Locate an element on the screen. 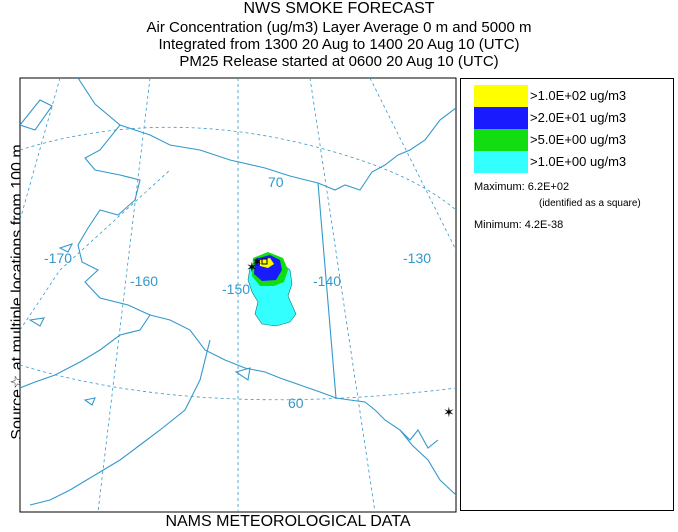  forecast-title: NWS SMOKE FORECAST is located at coordinates (339, 8).